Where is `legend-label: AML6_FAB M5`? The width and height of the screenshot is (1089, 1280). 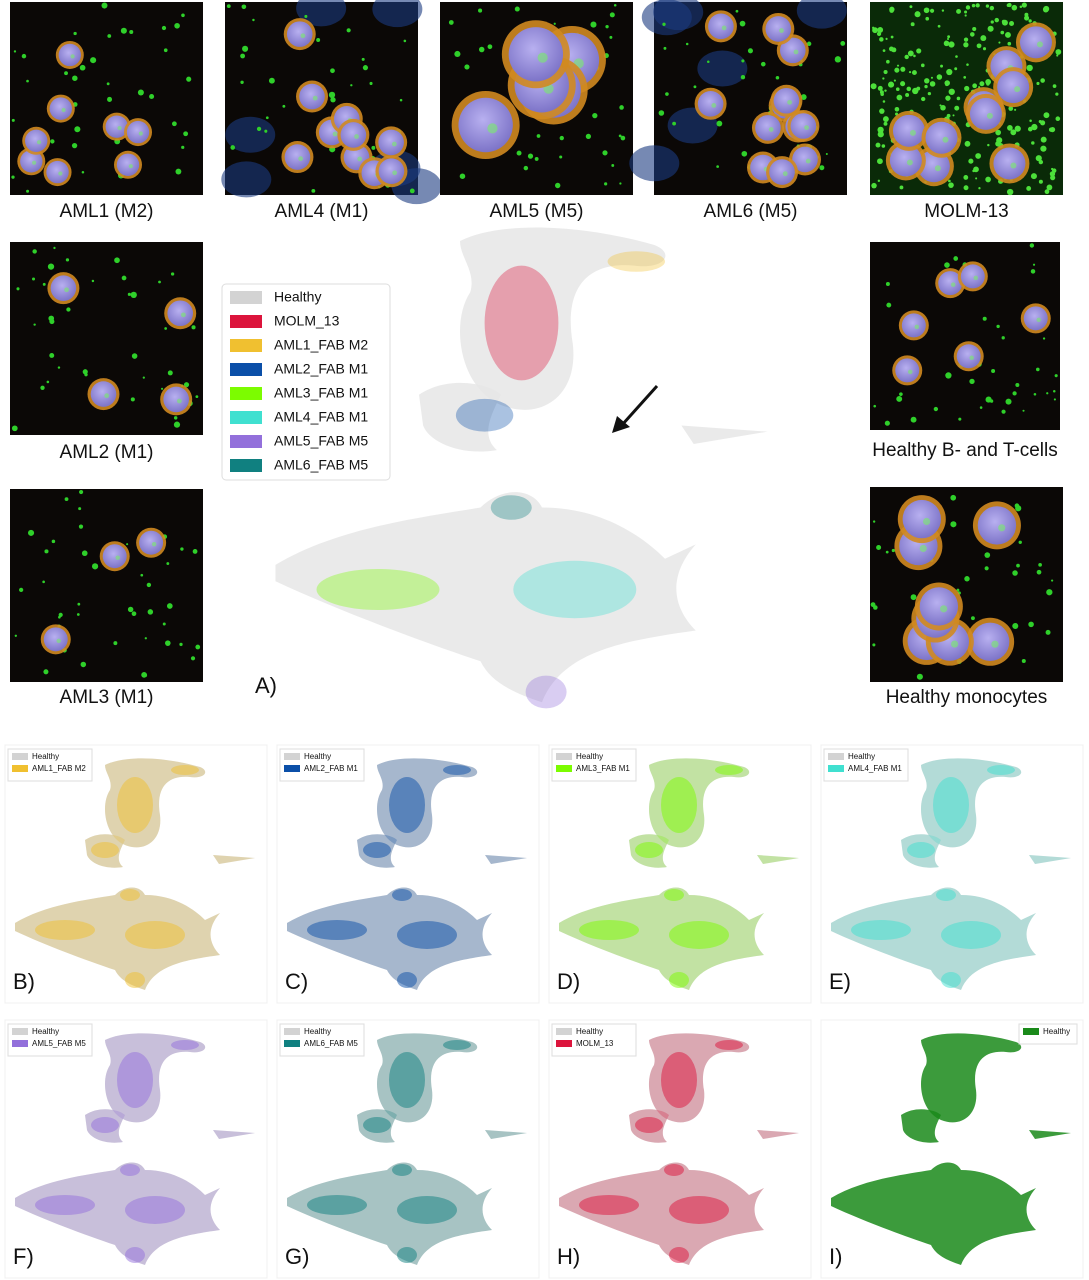 legend-label: AML6_FAB M5 is located at coordinates (331, 1043).